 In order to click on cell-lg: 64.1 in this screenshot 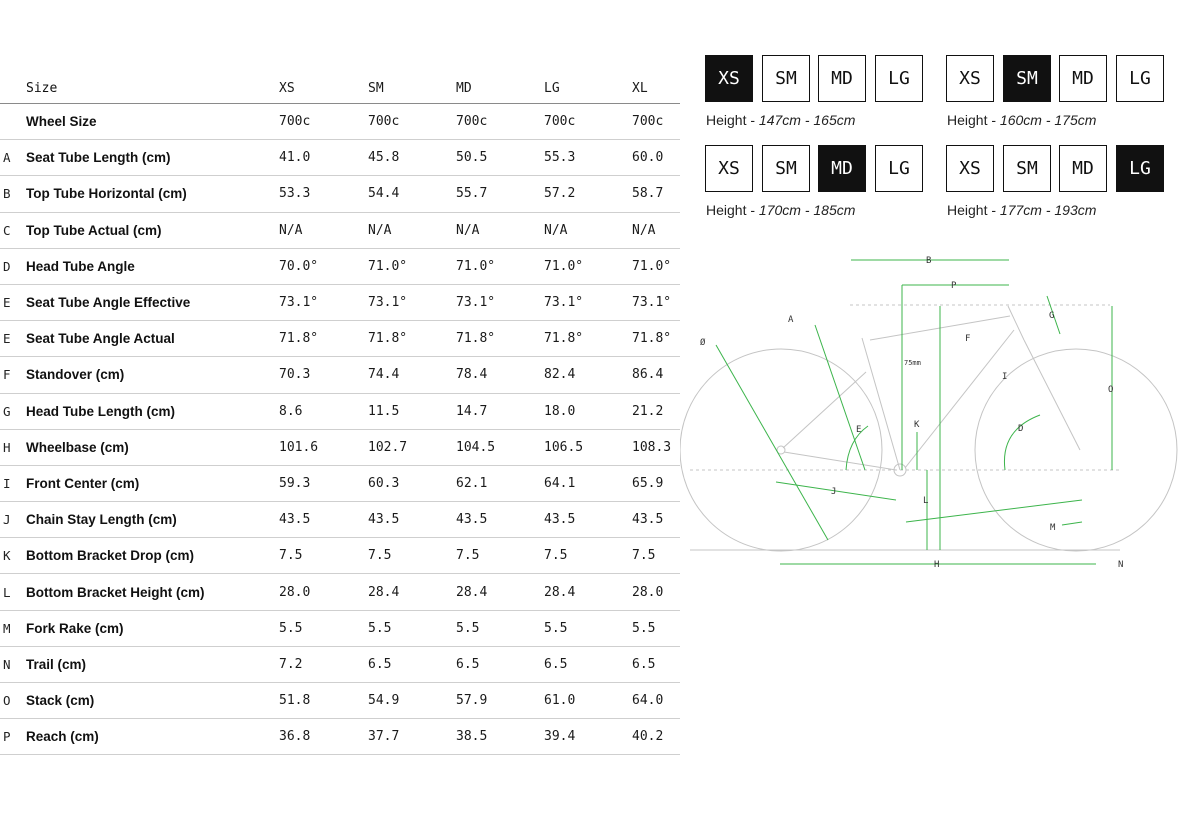, I will do `click(560, 483)`.